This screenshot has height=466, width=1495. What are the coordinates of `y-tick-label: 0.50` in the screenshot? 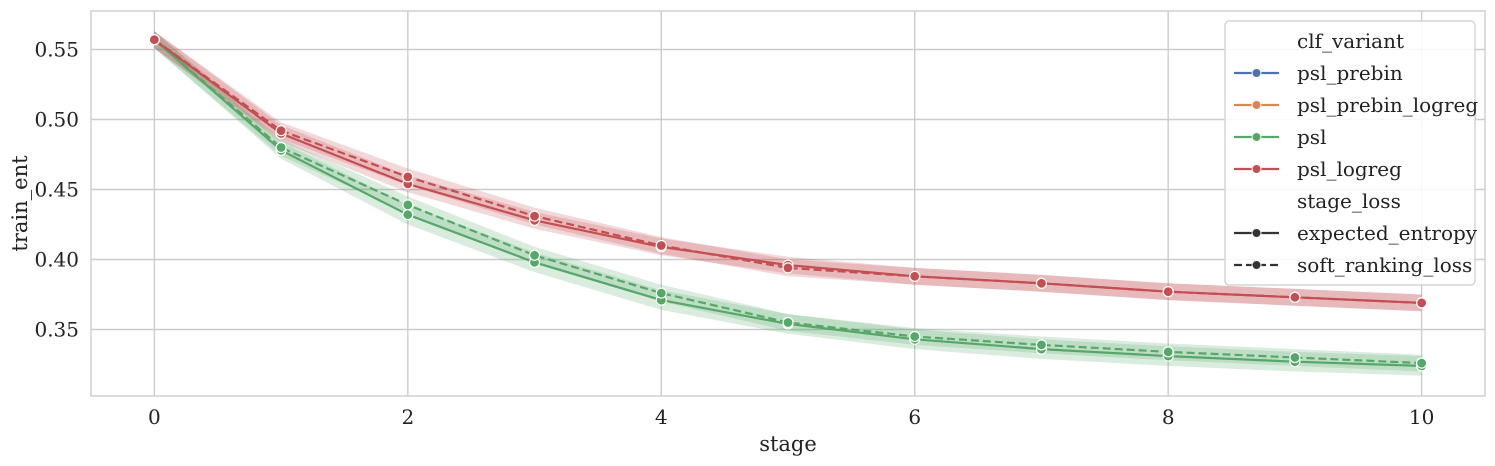 It's located at (56, 120).